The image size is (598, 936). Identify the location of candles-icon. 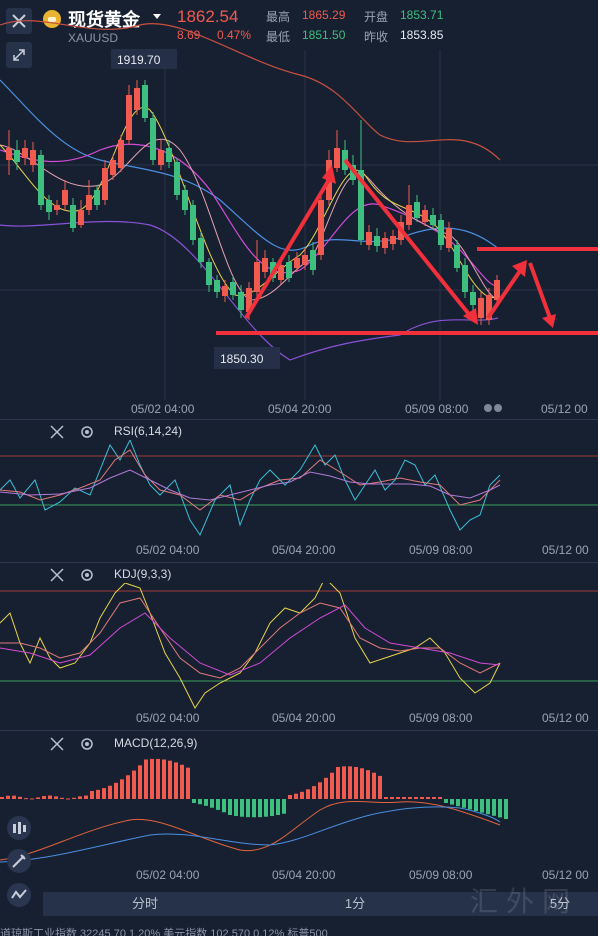
(19, 828).